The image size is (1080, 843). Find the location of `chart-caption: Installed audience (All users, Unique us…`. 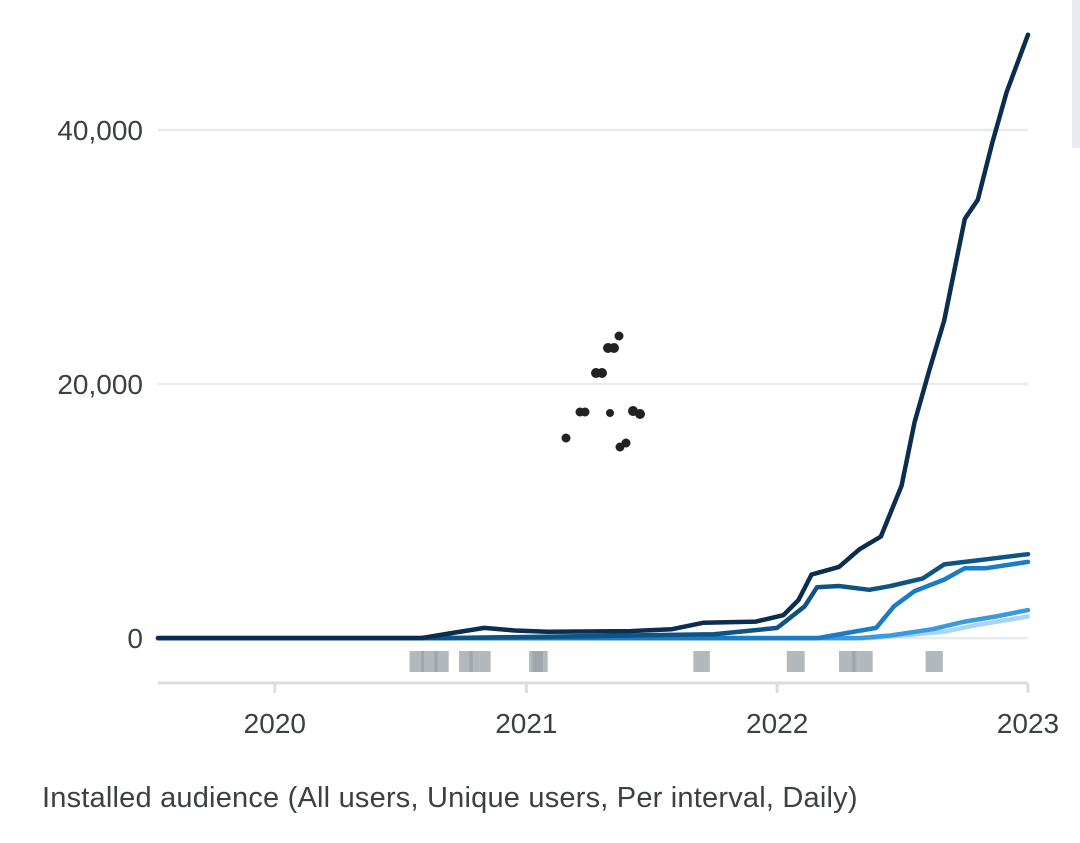

chart-caption: Installed audience (All users, Unique us… is located at coordinates (450, 798).